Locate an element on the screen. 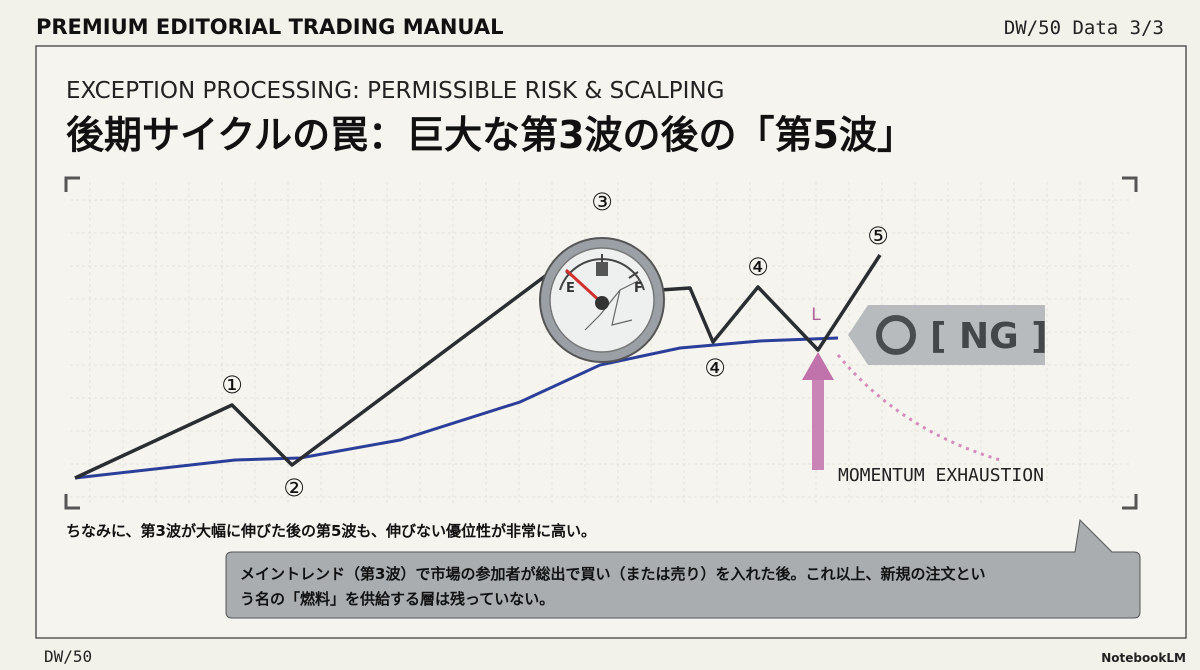 The height and width of the screenshot is (670, 1200). note: ちなみに、第3波が大幅に伸びた後の第5波も、伸びない優位性が非常に高い。 is located at coordinates (331, 531).